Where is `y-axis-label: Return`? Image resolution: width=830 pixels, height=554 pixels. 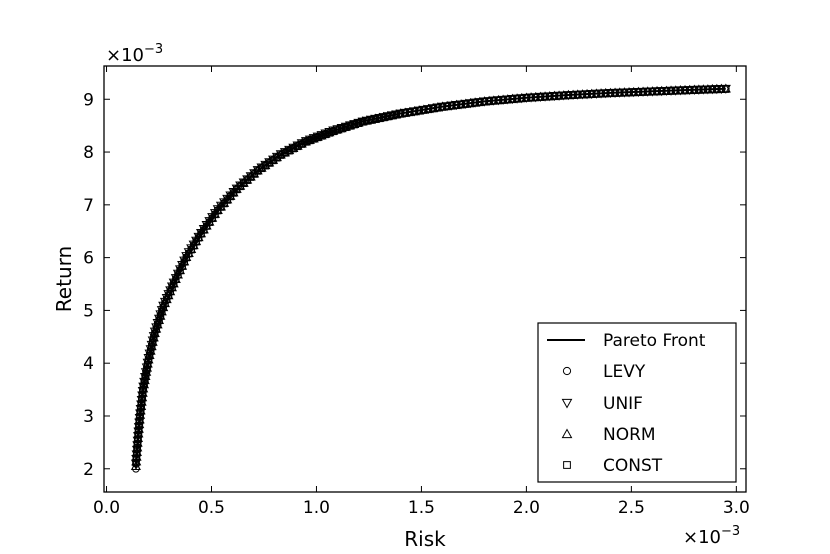 y-axis-label: Return is located at coordinates (64, 279).